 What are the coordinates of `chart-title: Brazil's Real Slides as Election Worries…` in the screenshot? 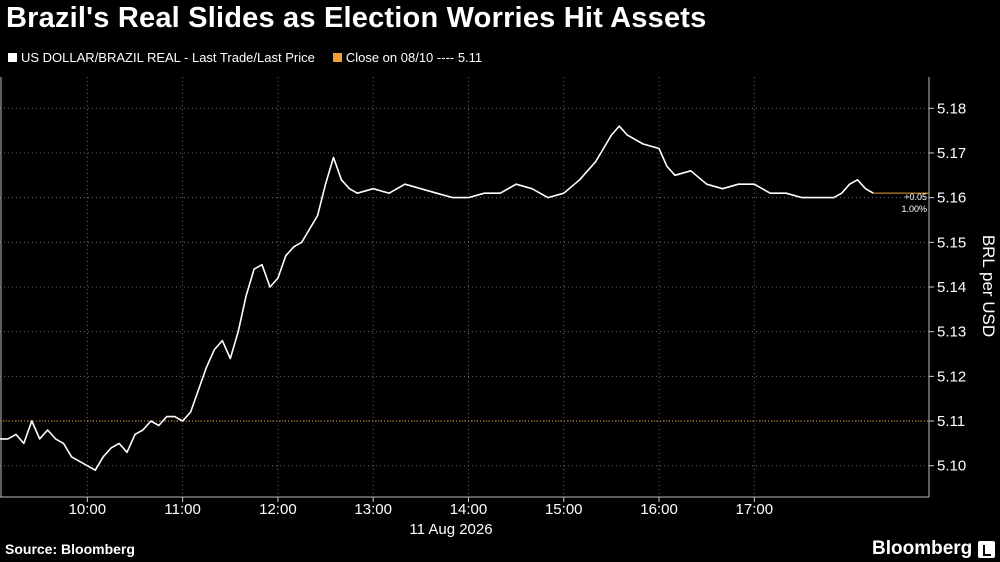 It's located at (356, 18).